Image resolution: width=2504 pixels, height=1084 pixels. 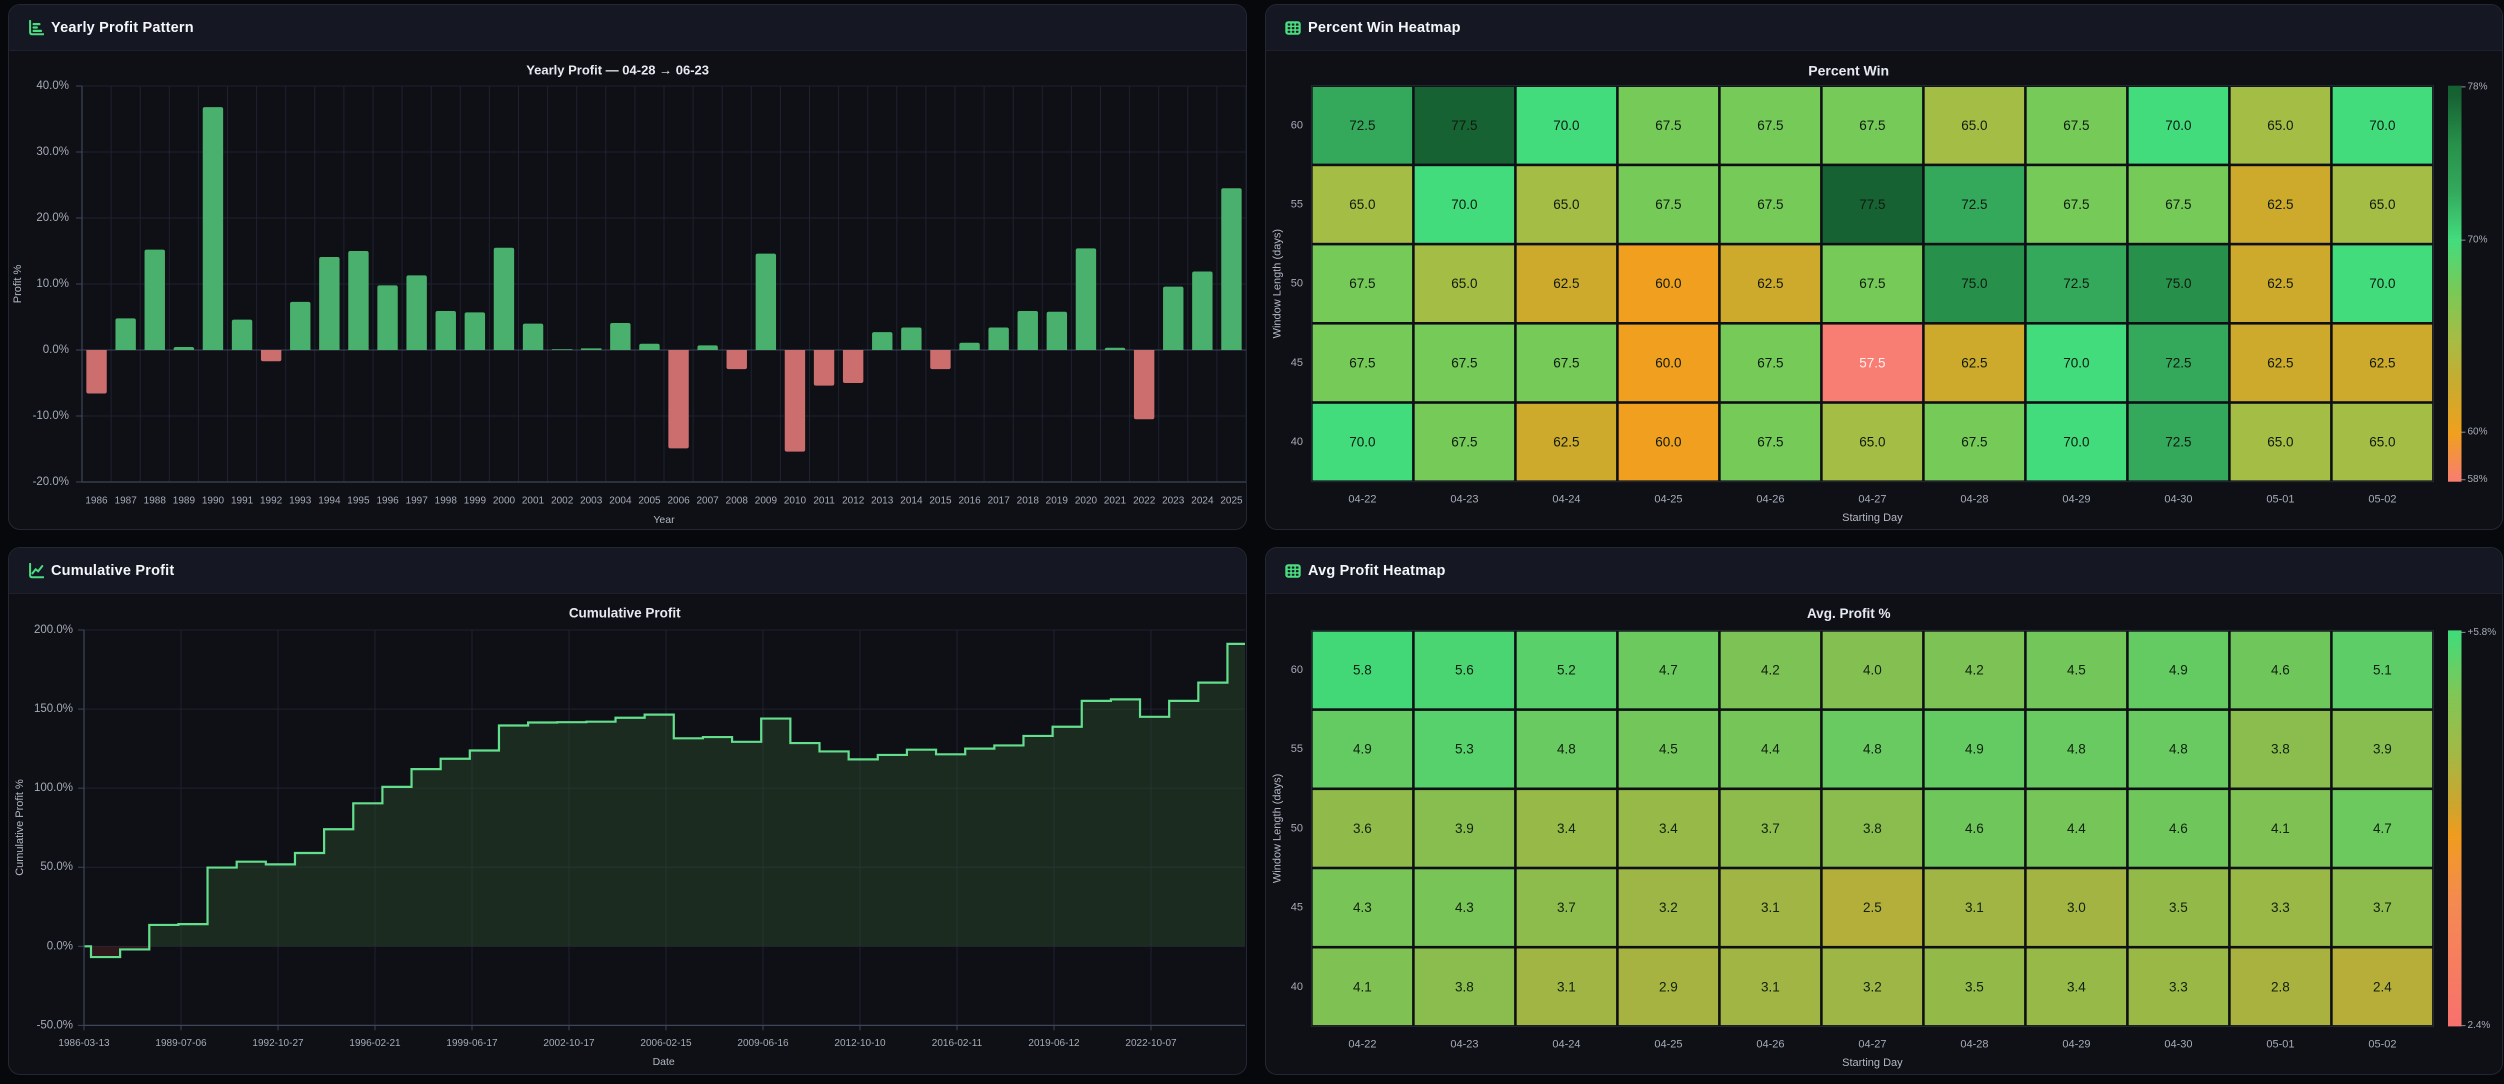 I want to click on svg-text: 05-01, so click(x=2280, y=500).